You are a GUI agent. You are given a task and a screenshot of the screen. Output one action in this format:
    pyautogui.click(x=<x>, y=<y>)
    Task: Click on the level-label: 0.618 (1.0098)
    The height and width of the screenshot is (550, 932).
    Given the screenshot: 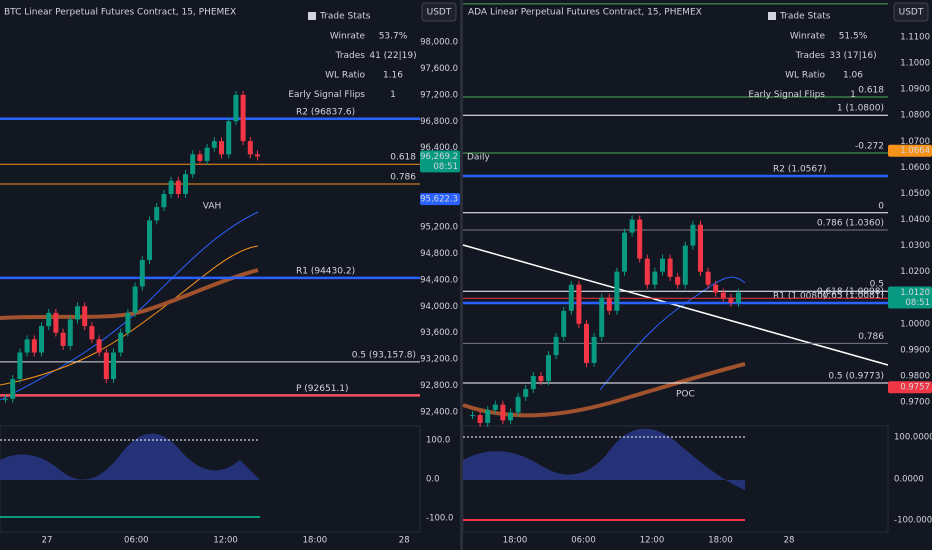 What is the action you would take?
    pyautogui.click(x=850, y=292)
    